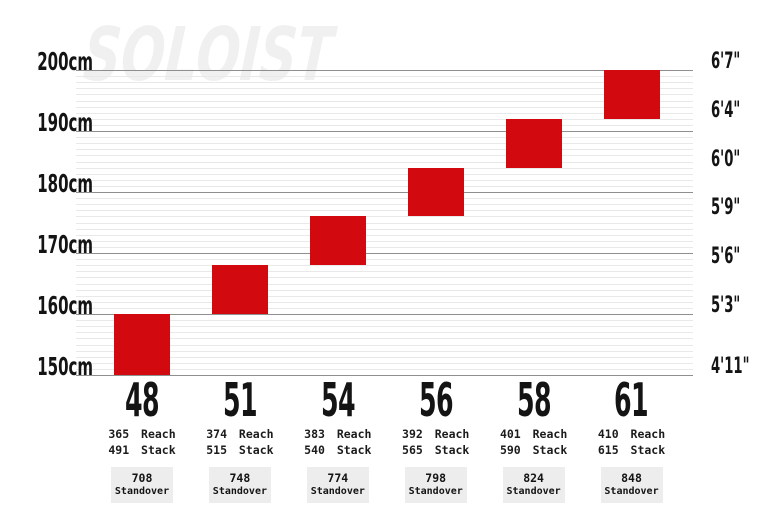 The width and height of the screenshot is (780, 519). I want to click on gridline-minor-198cm, so click(384, 83).